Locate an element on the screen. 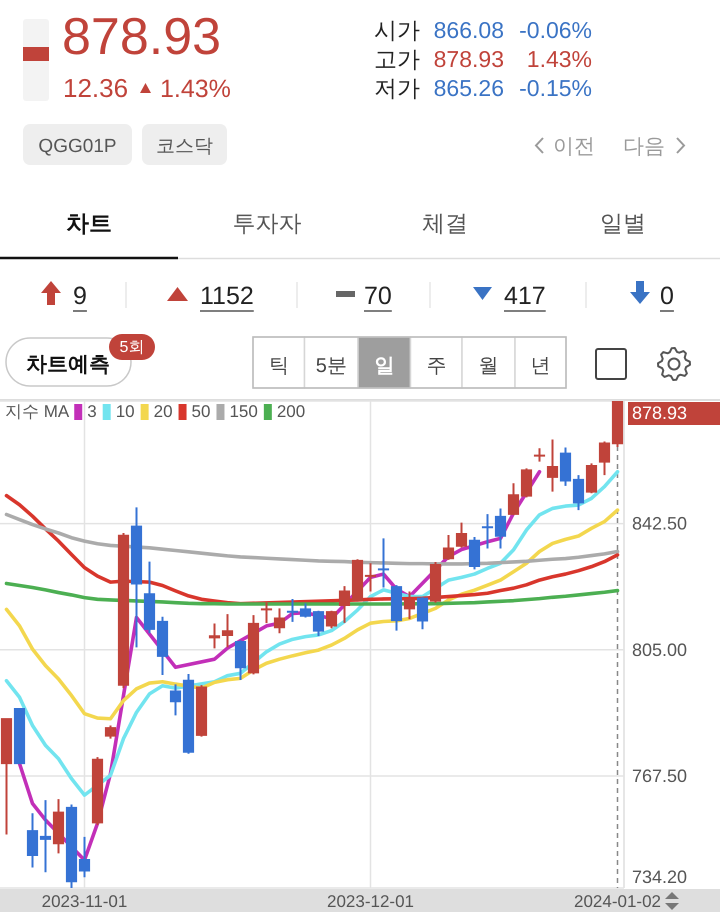 The height and width of the screenshot is (912, 720). text: 417 is located at coordinates (525, 296).